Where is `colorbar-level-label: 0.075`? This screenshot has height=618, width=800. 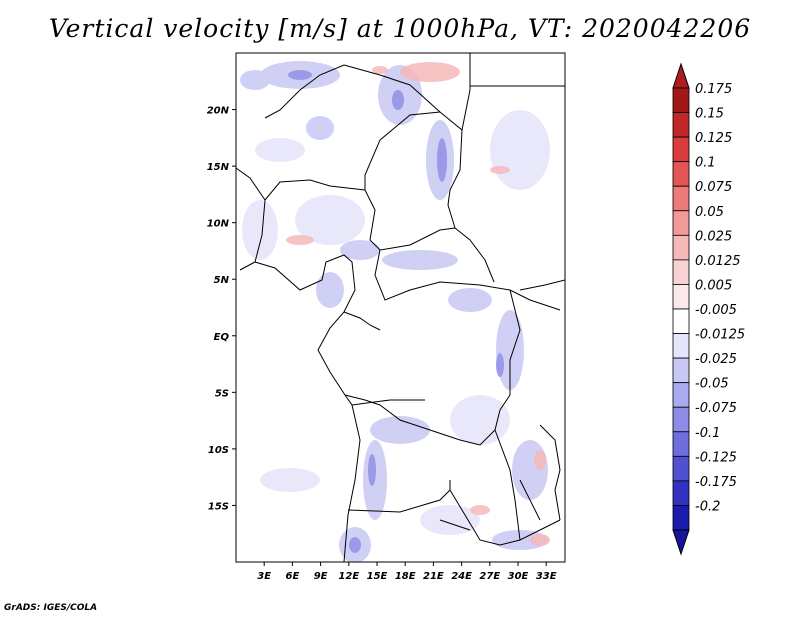
colorbar-level-label: 0.075 is located at coordinates (713, 187).